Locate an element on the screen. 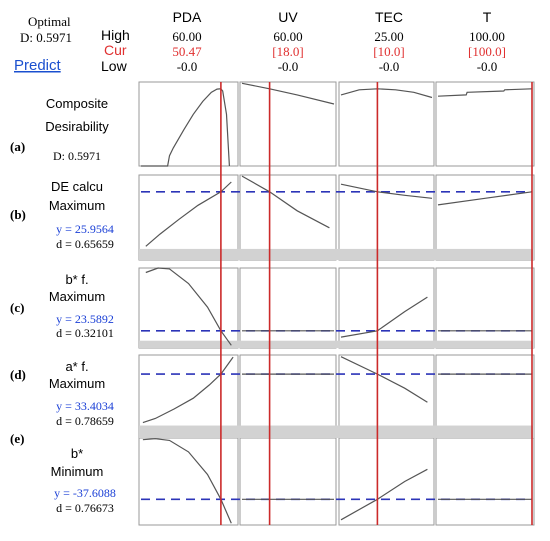 Image resolution: width=550 pixels, height=541 pixels. panel-letter-e: (e) is located at coordinates (17, 438).